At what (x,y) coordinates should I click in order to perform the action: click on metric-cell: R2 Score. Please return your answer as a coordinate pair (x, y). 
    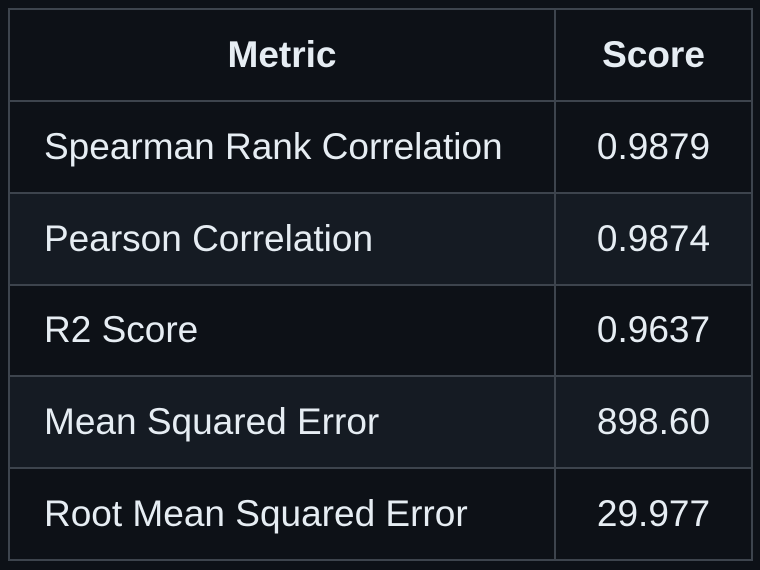
    Looking at the image, I should click on (282, 330).